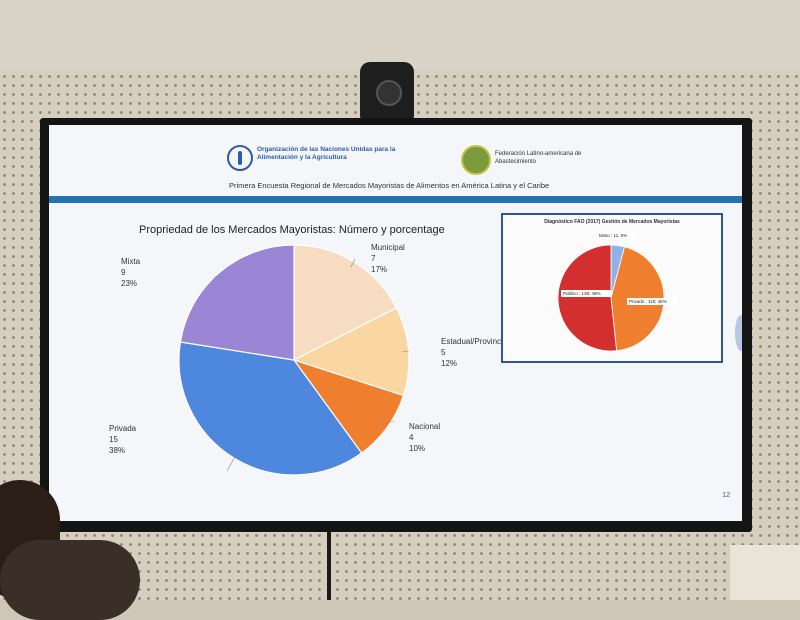 This screenshot has height=620, width=800. What do you see at coordinates (129, 283) in the screenshot?
I see `slice-label-mixta-percent: 23%` at bounding box center [129, 283].